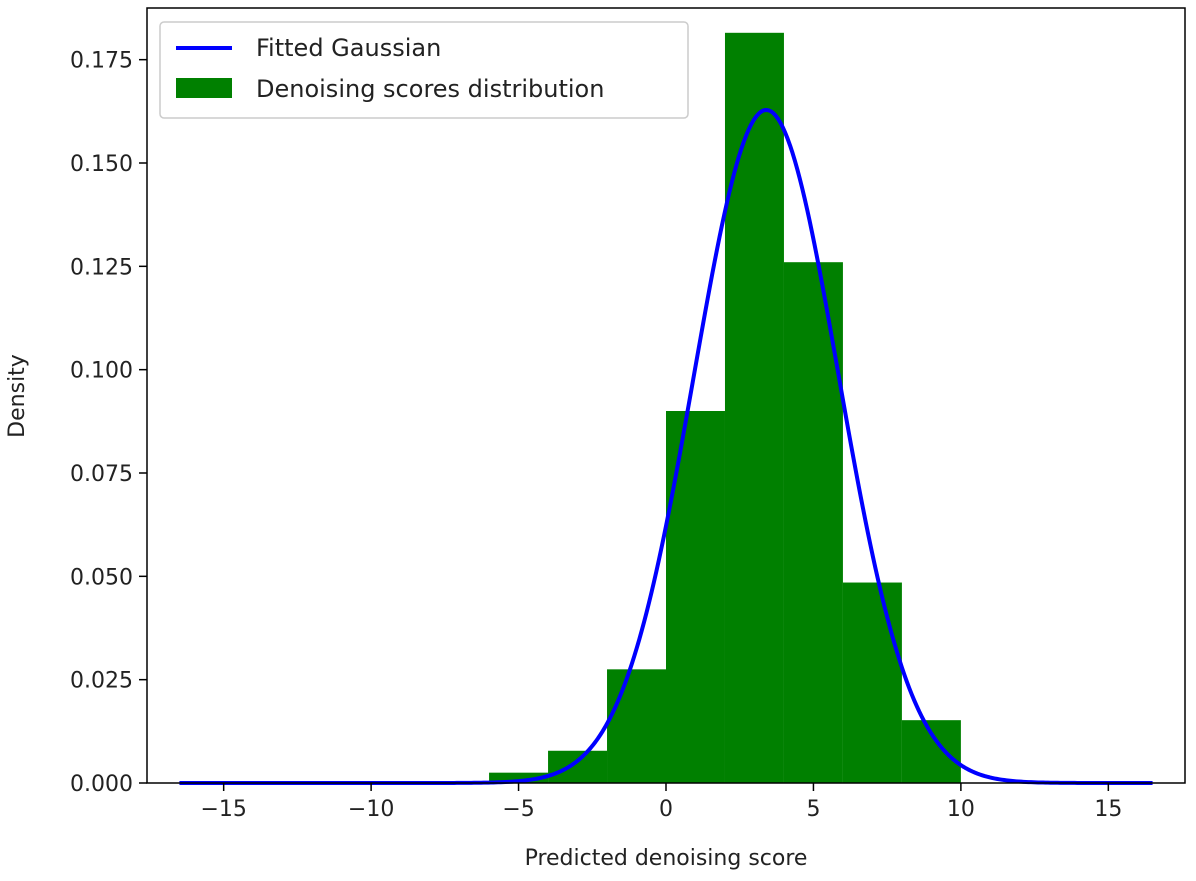  What do you see at coordinates (17, 396) in the screenshot?
I see `y-axis-label: Density` at bounding box center [17, 396].